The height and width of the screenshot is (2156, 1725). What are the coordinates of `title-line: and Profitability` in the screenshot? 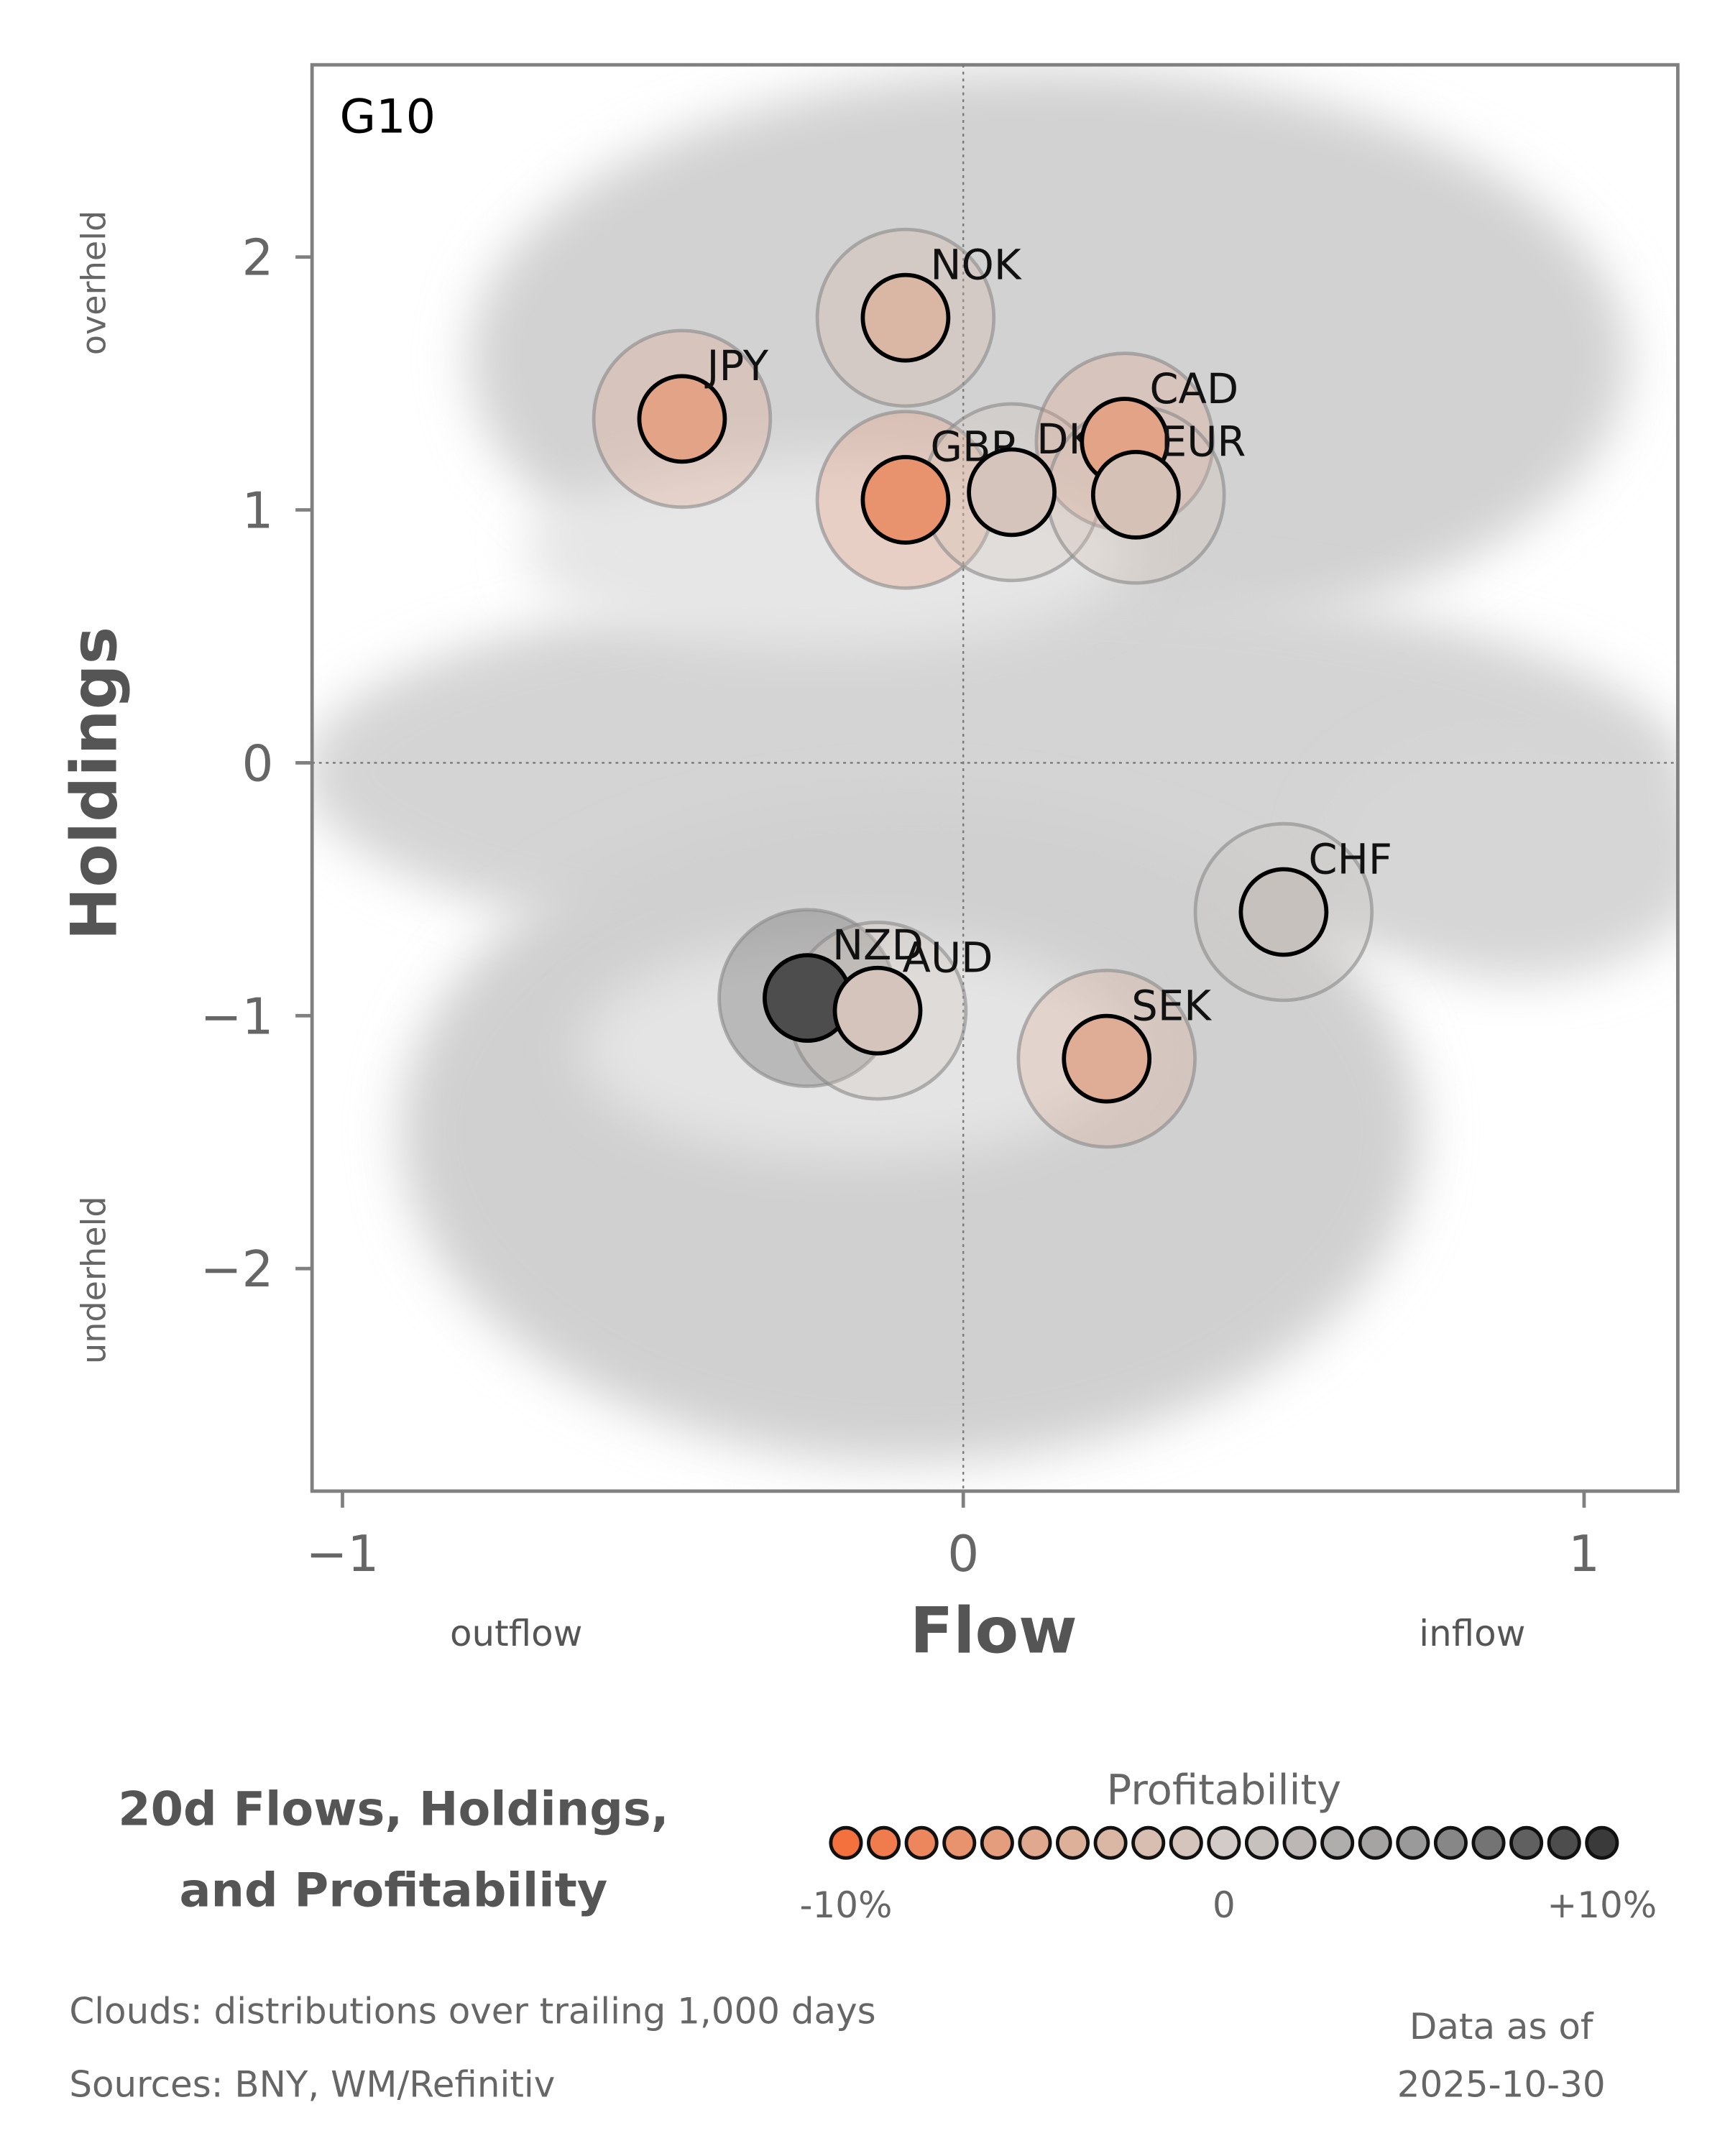 It's located at (393, 1891).